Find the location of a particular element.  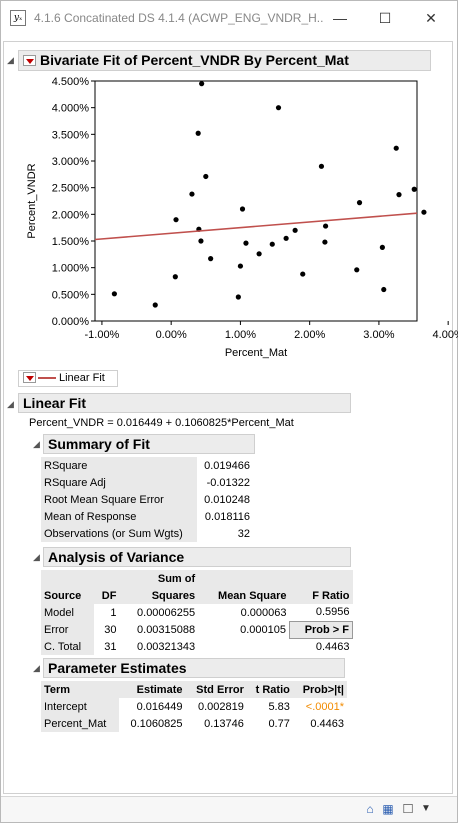

prob-t-cell: <.0001* is located at coordinates (324, 706).